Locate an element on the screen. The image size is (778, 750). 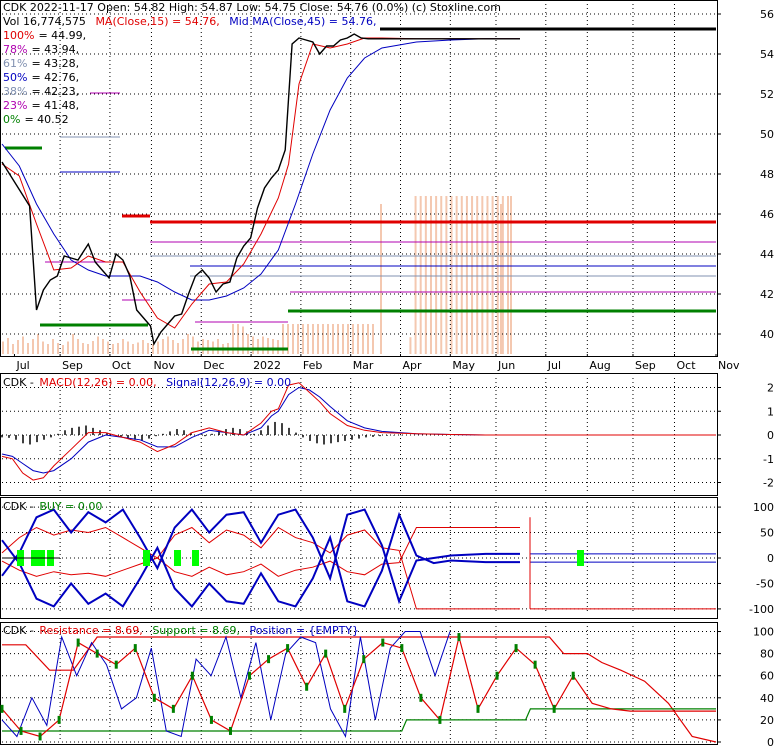
price-x-label: Oct is located at coordinates (686, 365).